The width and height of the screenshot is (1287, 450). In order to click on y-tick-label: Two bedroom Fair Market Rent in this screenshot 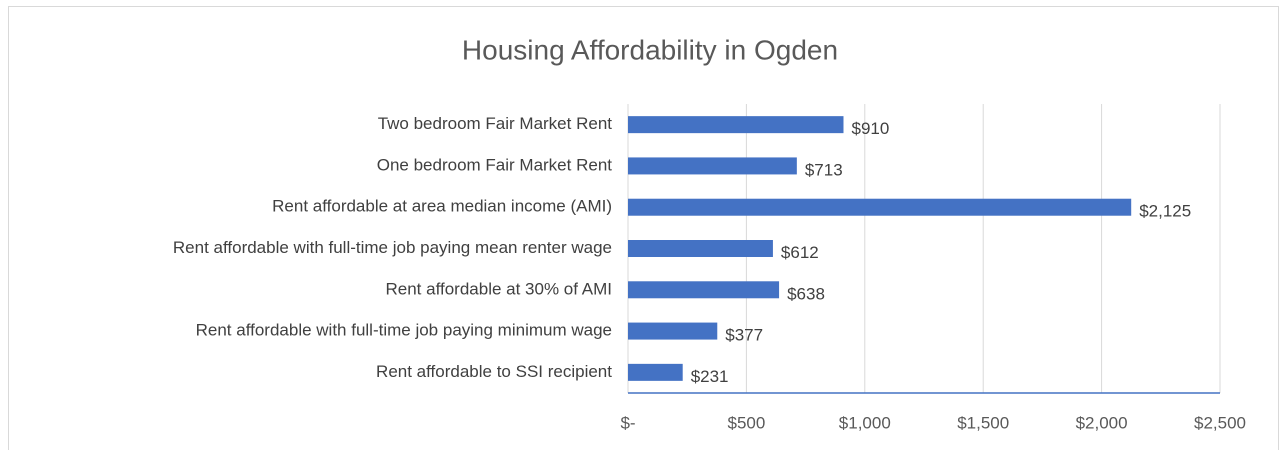, I will do `click(495, 123)`.